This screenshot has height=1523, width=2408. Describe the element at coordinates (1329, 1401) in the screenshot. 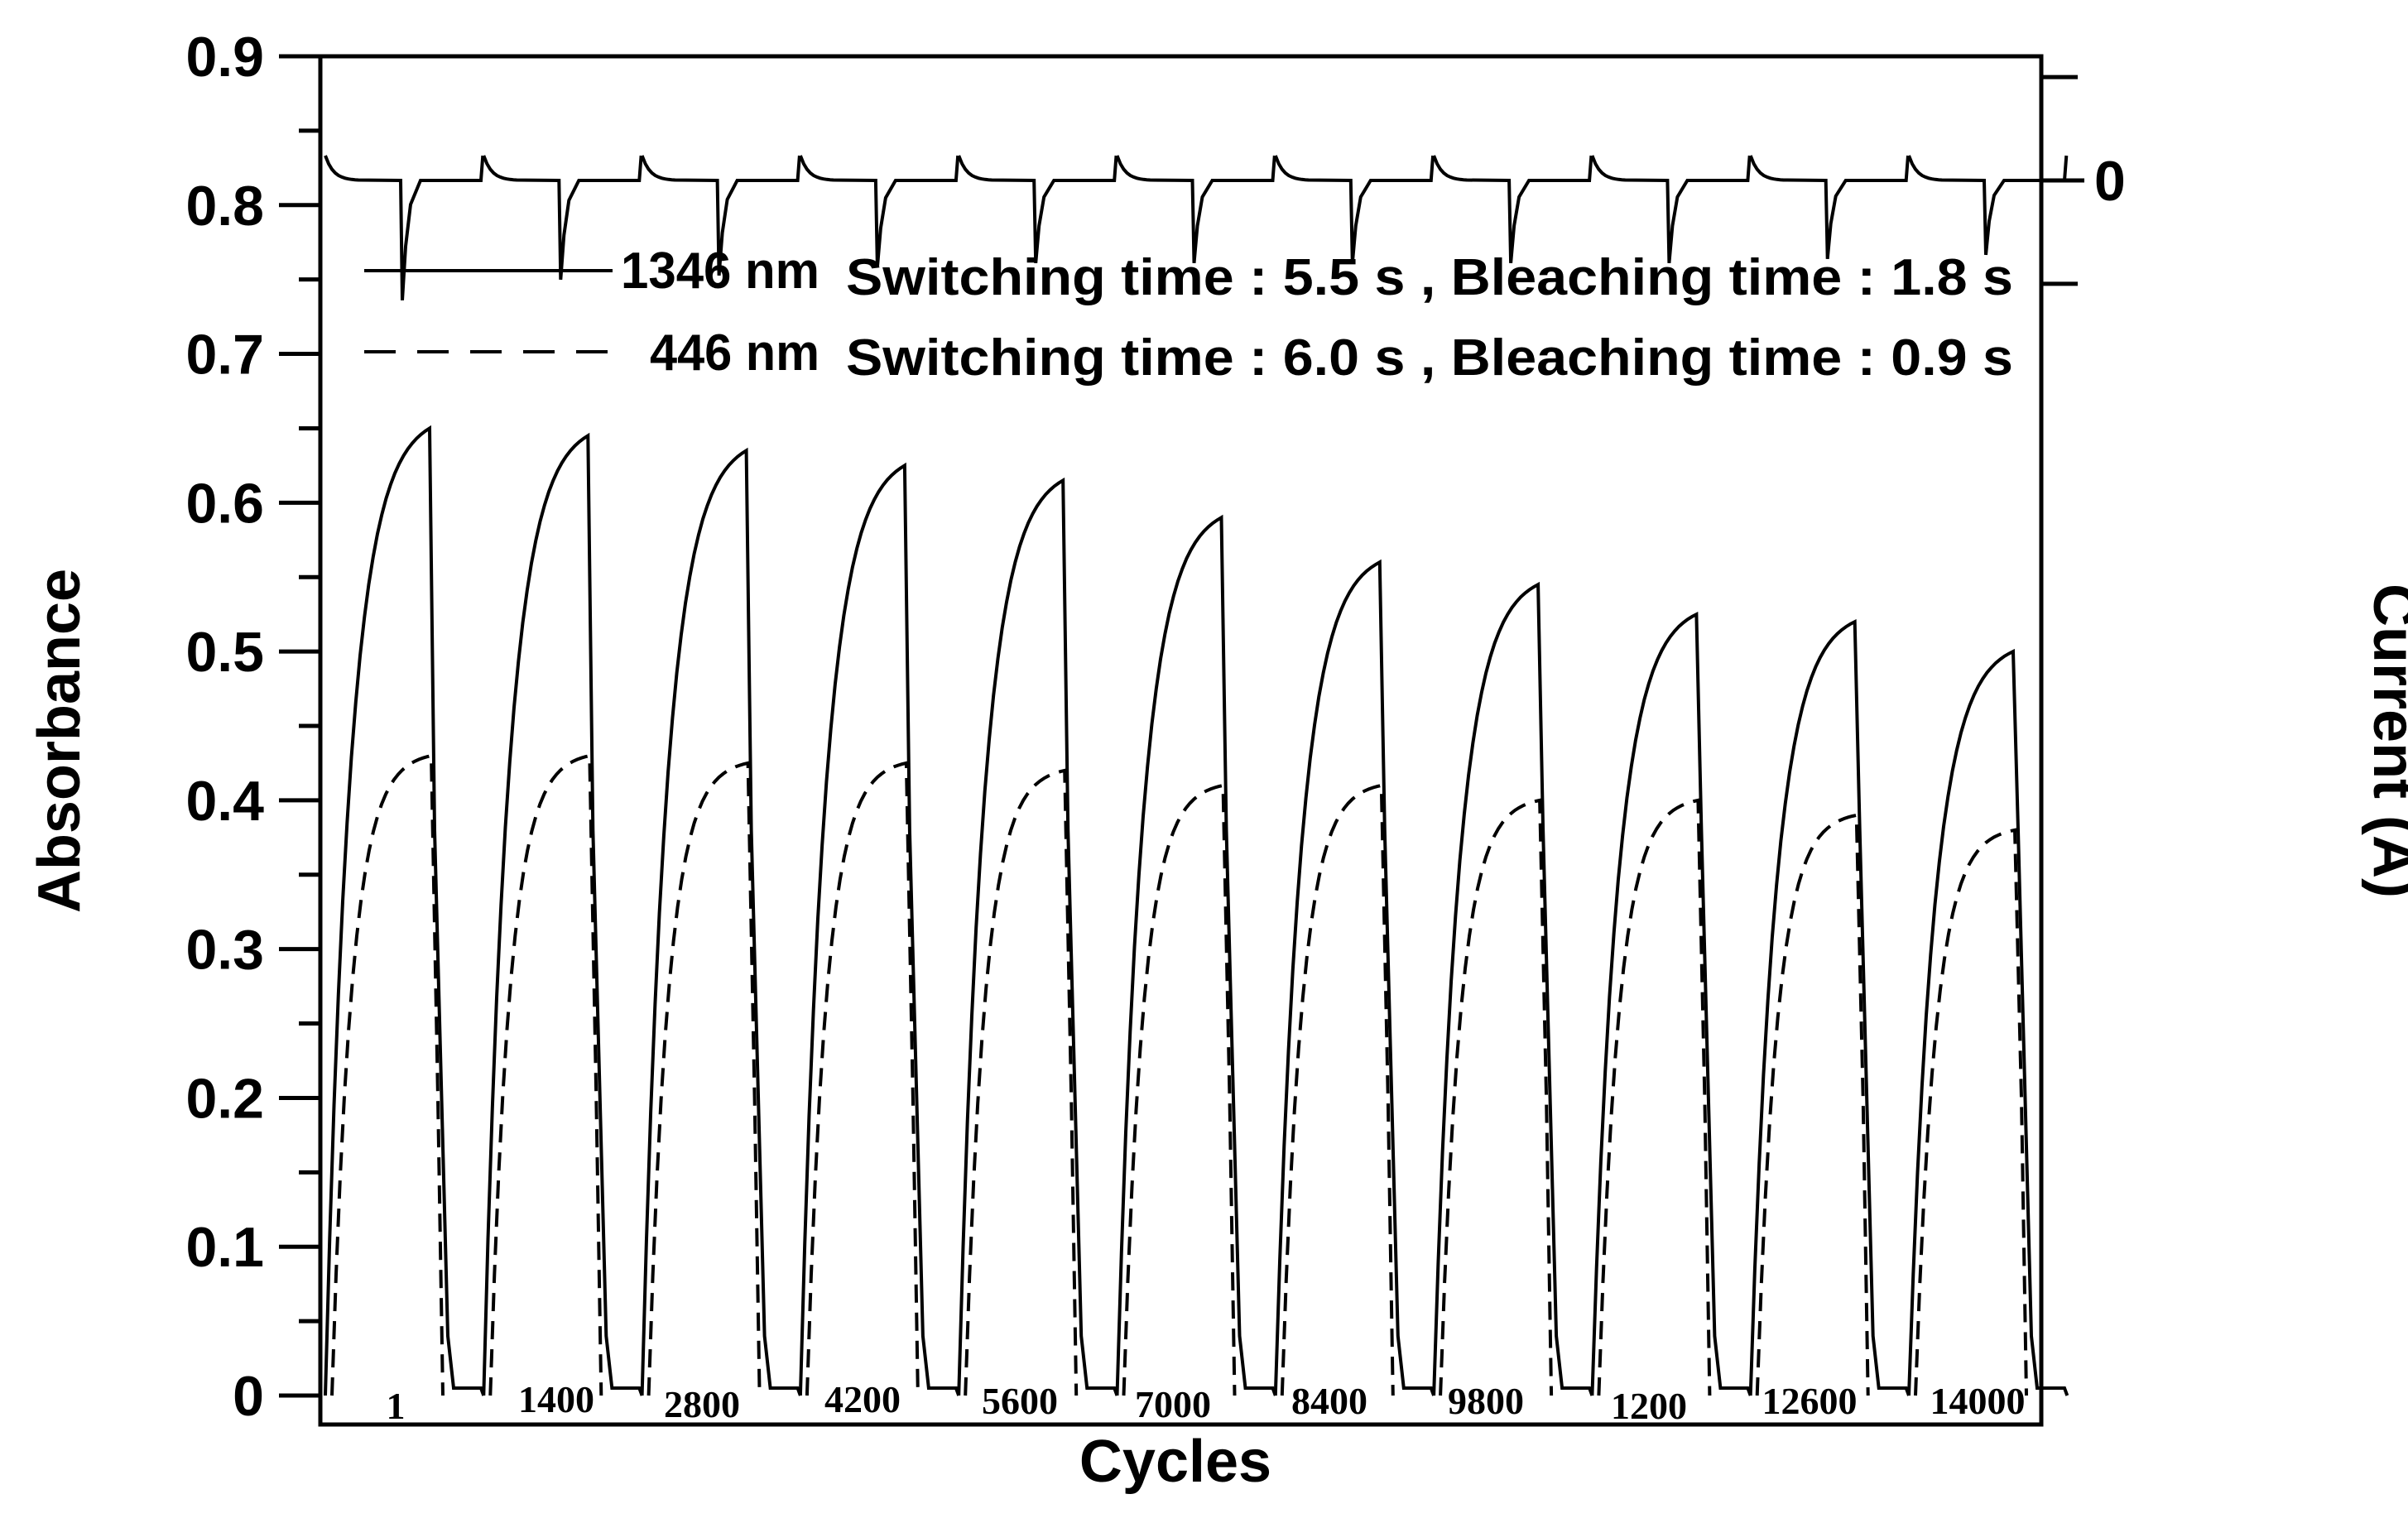

I see `cycle-label: 8400` at that location.